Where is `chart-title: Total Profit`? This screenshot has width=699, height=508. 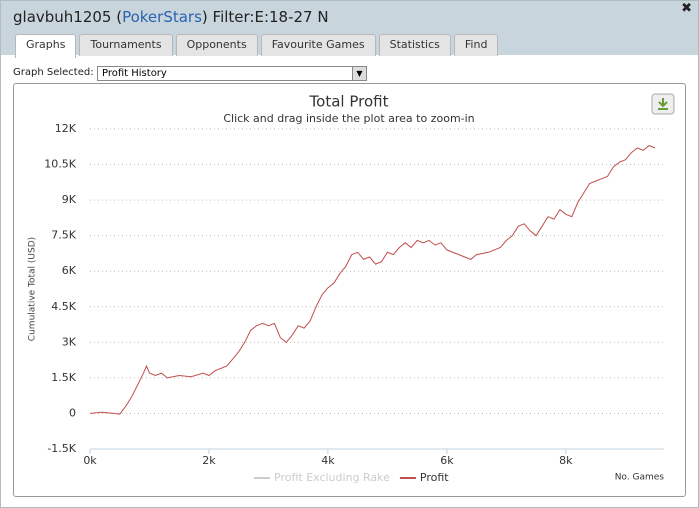 chart-title: Total Profit is located at coordinates (349, 102).